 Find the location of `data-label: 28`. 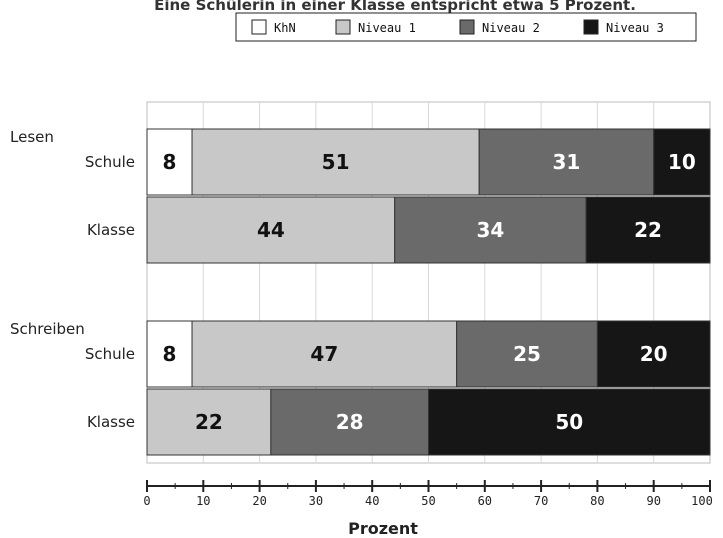

data-label: 28 is located at coordinates (350, 422).